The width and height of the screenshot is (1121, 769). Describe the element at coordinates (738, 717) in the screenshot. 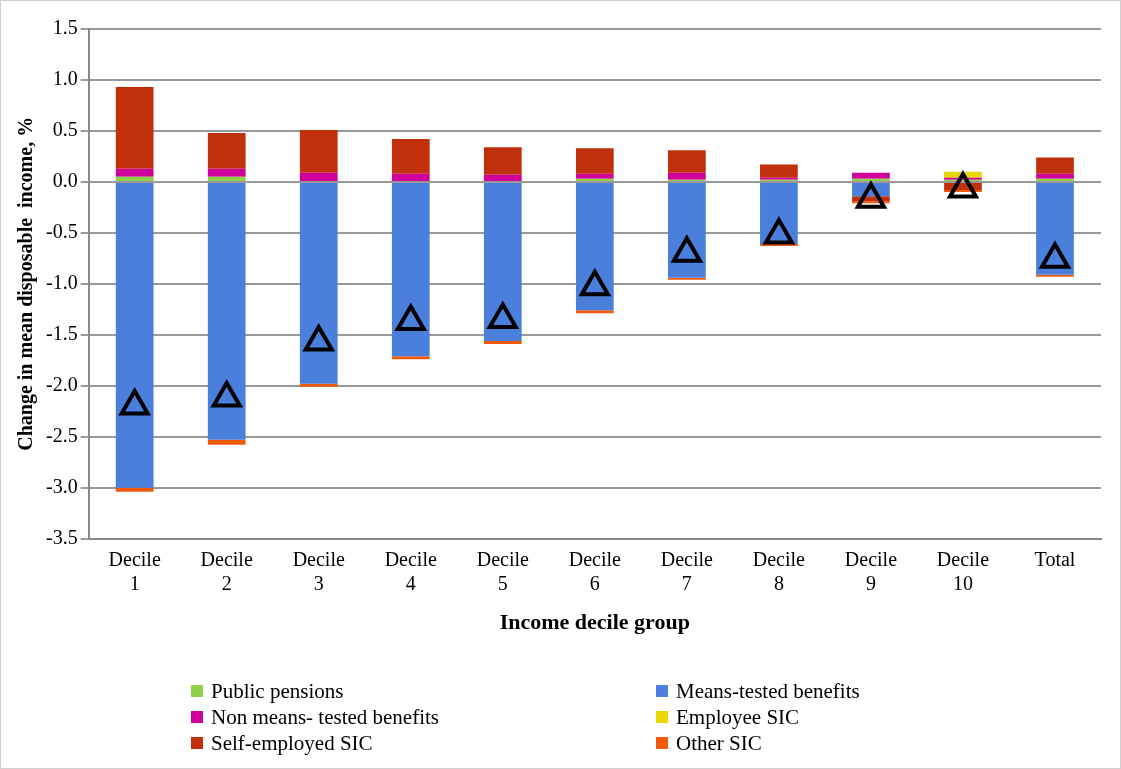

I see `legend-label: Employee SIC` at that location.